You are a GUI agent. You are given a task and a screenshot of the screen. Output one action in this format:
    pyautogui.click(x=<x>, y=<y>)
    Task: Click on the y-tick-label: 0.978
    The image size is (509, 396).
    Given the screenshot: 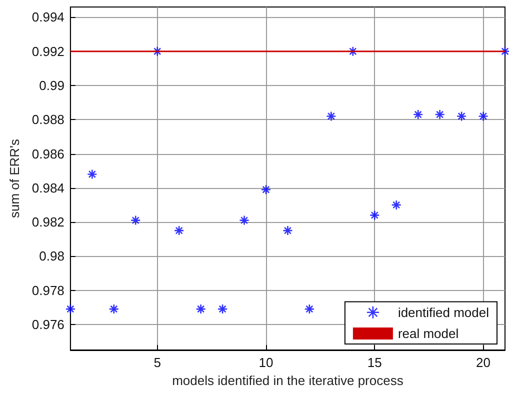 What is the action you would take?
    pyautogui.click(x=48, y=290)
    